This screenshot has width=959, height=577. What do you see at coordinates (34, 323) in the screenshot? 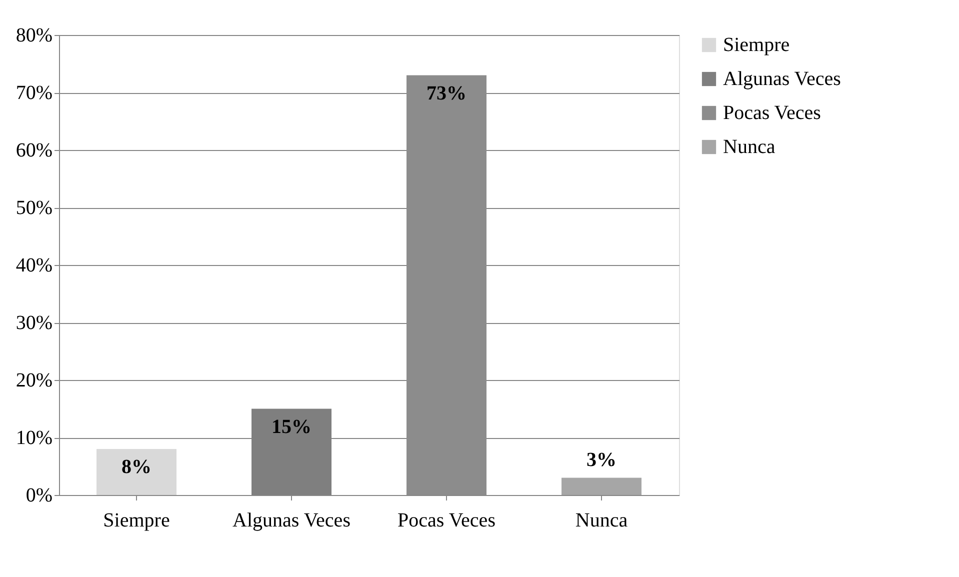
I see `y-tick-label: 30%` at bounding box center [34, 323].